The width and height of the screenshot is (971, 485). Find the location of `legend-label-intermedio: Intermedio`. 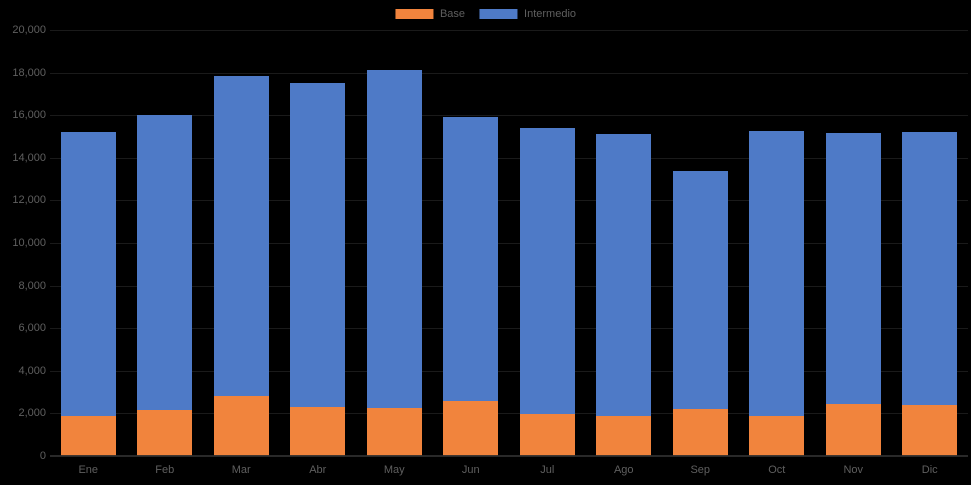

legend-label-intermedio: Intermedio is located at coordinates (550, 14).